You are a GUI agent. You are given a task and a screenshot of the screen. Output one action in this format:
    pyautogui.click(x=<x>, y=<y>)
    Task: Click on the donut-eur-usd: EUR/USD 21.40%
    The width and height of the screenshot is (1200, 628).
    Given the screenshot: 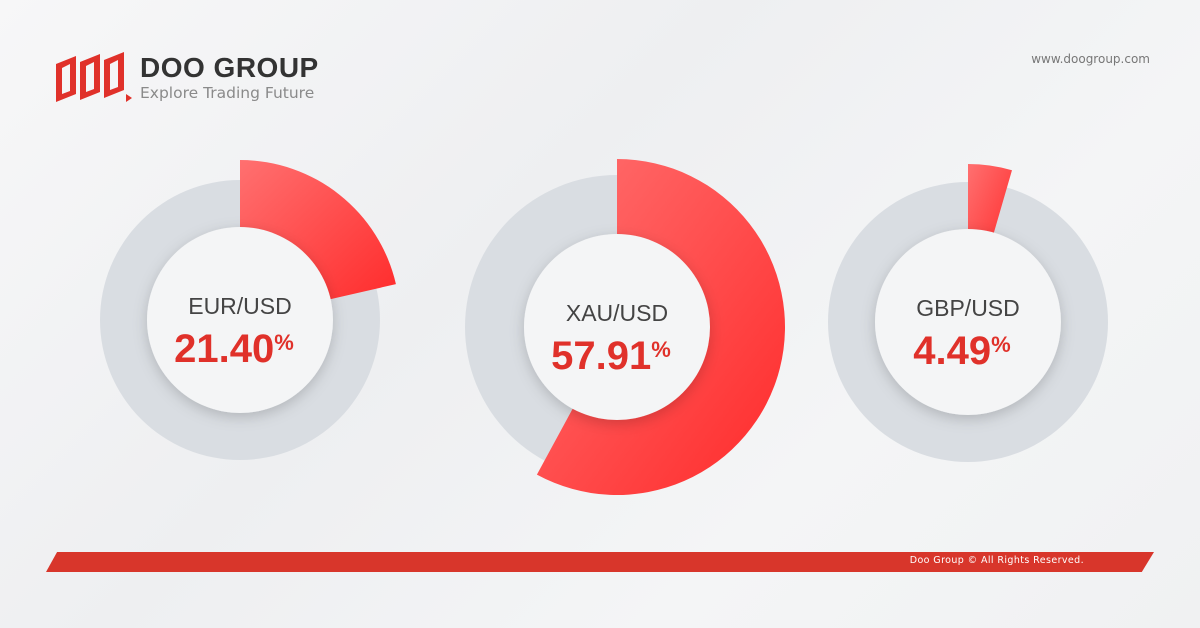 What is the action you would take?
    pyautogui.click(x=248, y=310)
    